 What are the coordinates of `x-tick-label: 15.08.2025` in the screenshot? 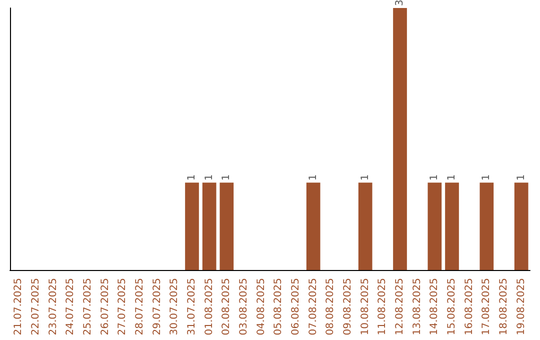 It's located at (452, 307).